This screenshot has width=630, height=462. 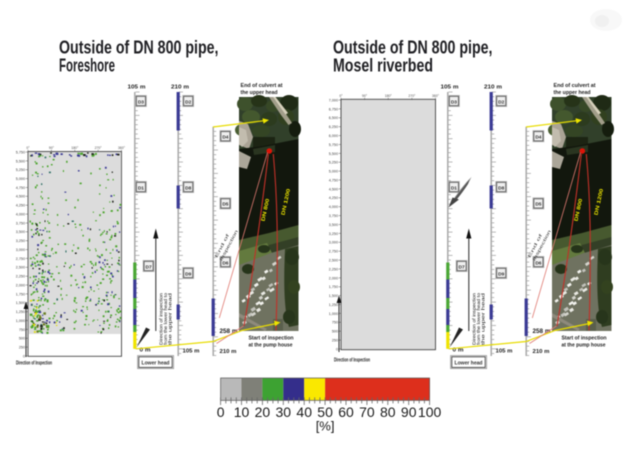 I want to click on svg-text: Mosel riverbed, so click(x=383, y=66).